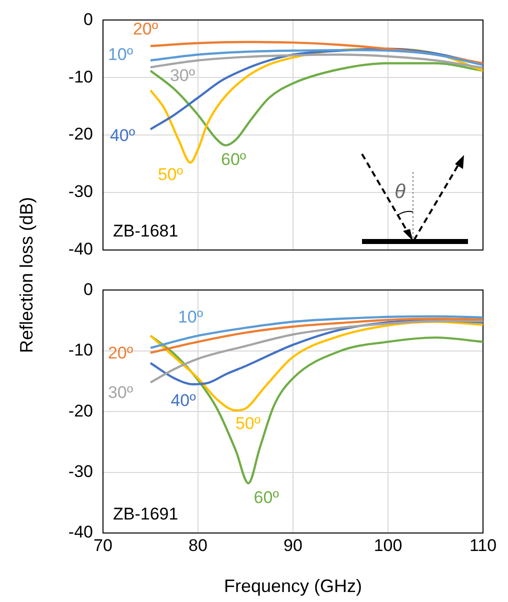 The height and width of the screenshot is (602, 508). I want to click on y-axis-title: Reflection loss (dB), so click(27, 275).